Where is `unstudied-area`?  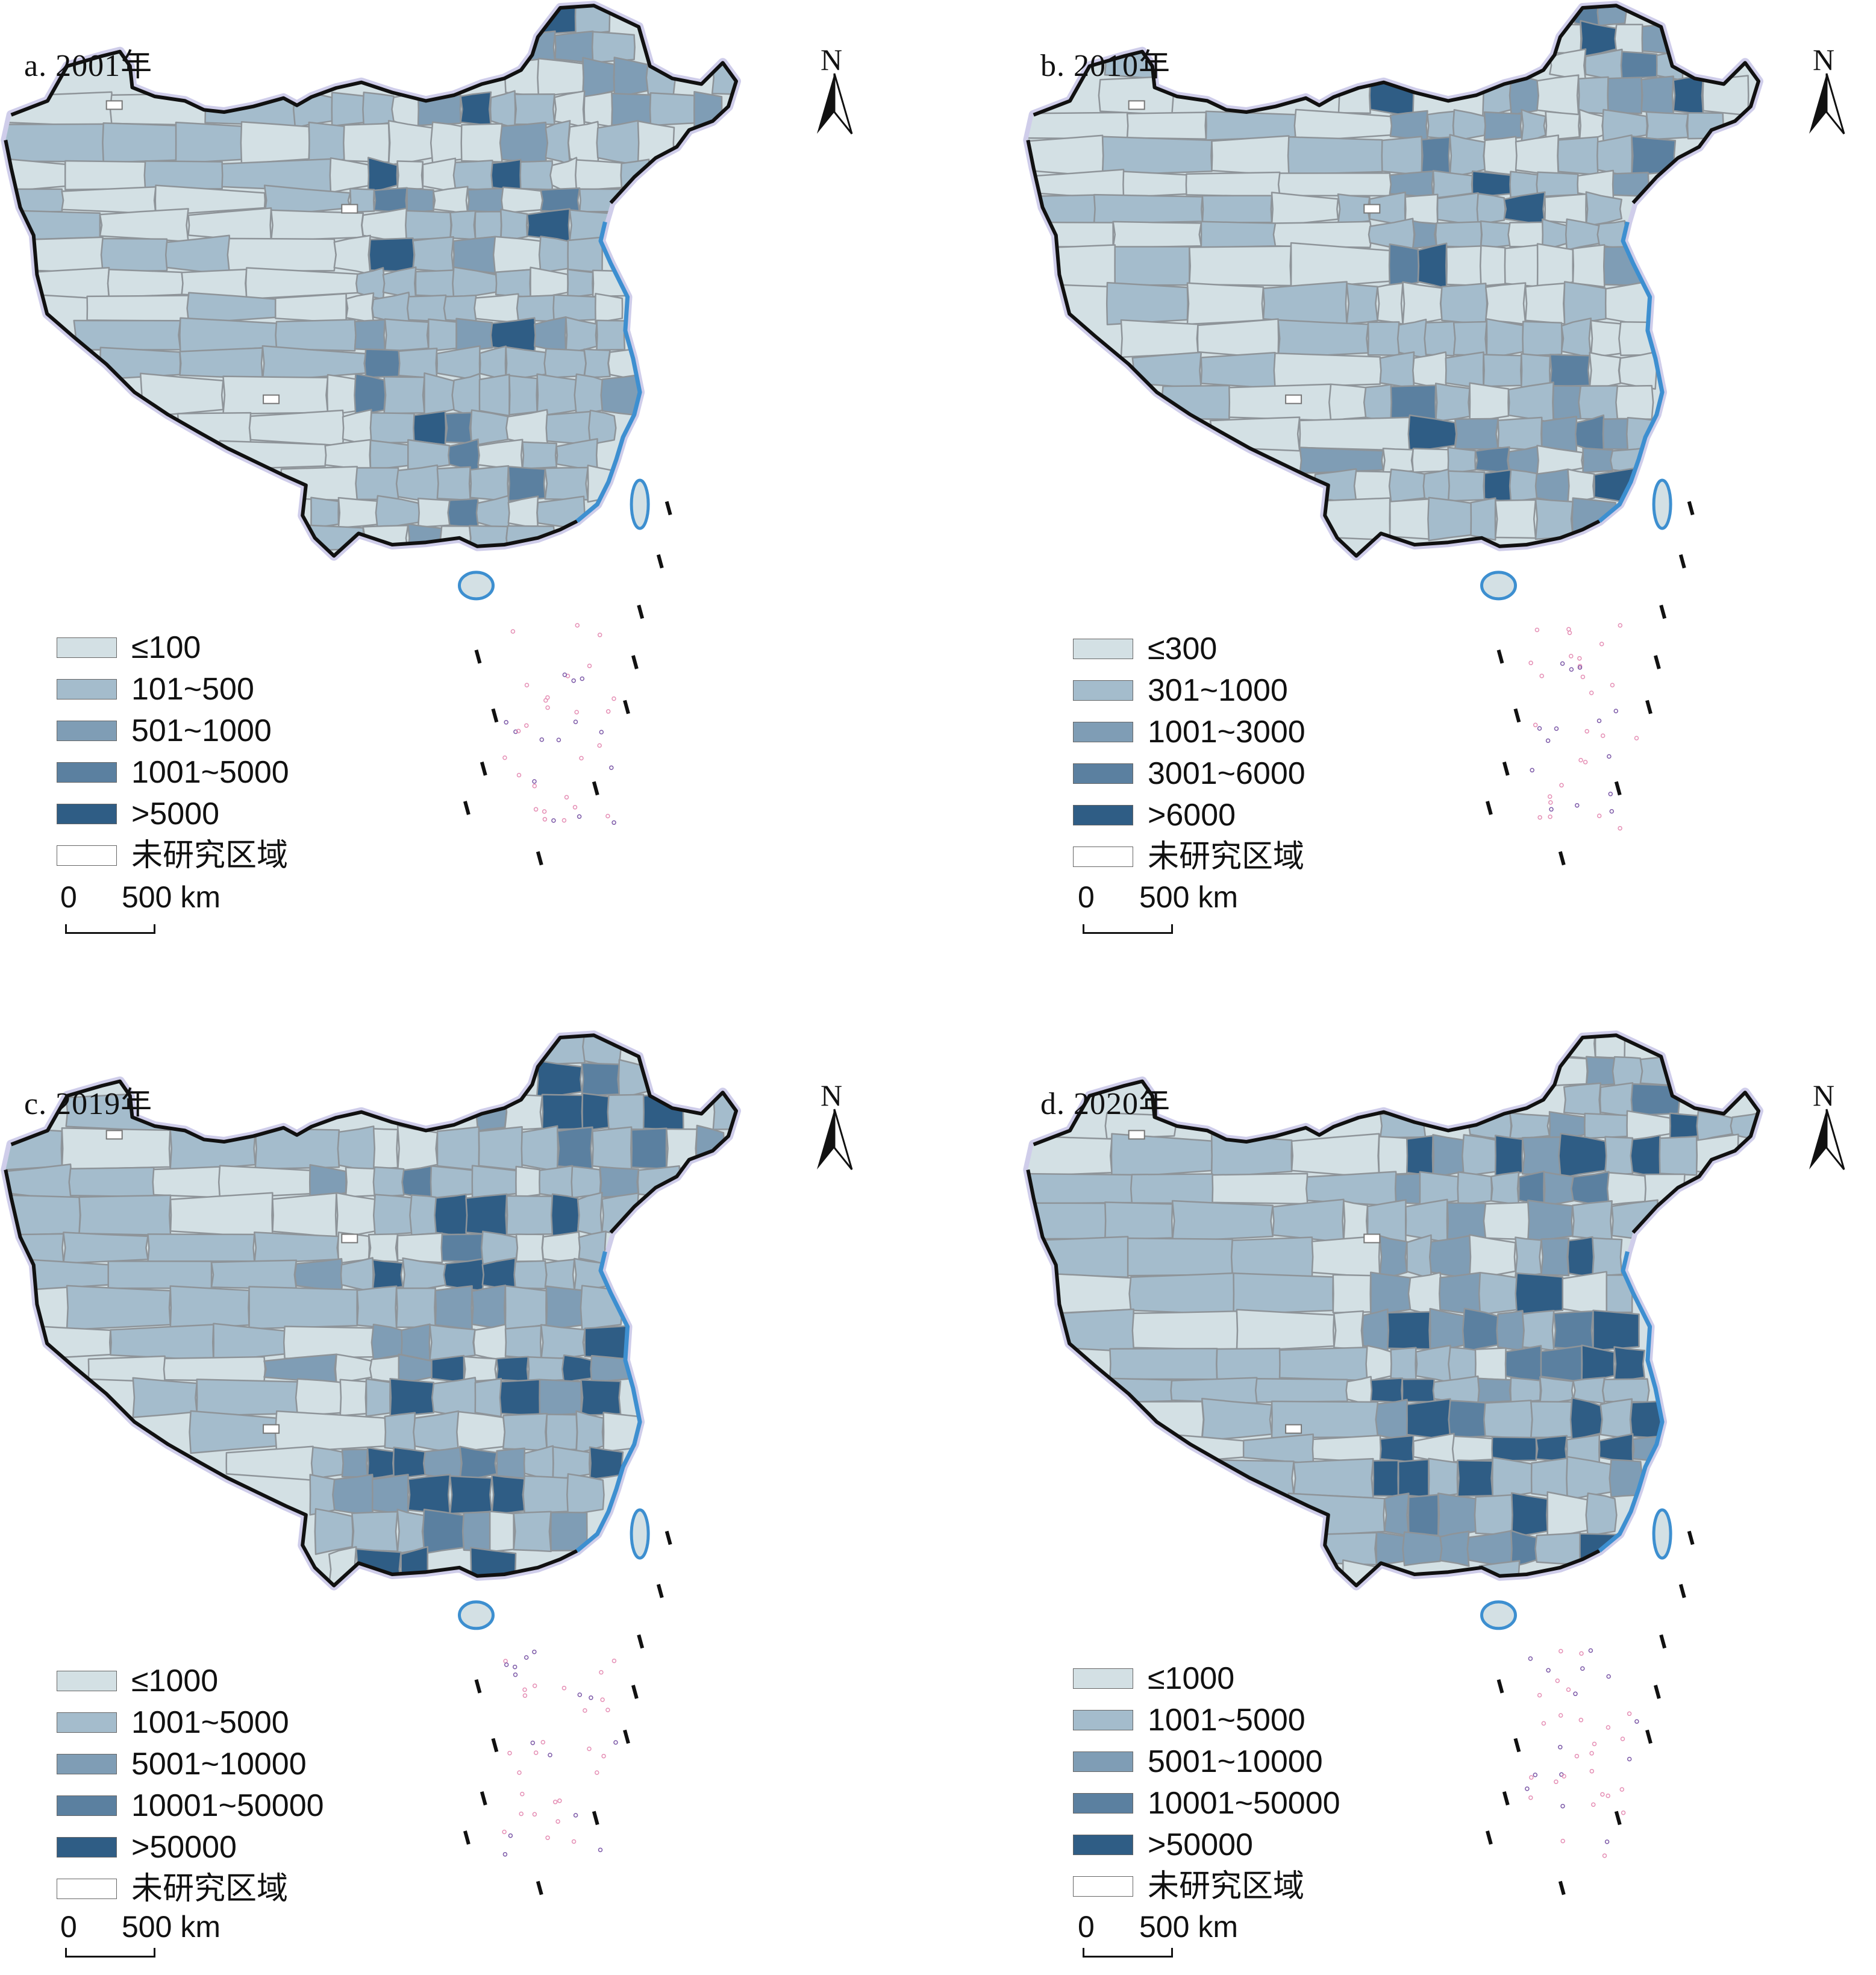
unstudied-area is located at coordinates (114, 1135).